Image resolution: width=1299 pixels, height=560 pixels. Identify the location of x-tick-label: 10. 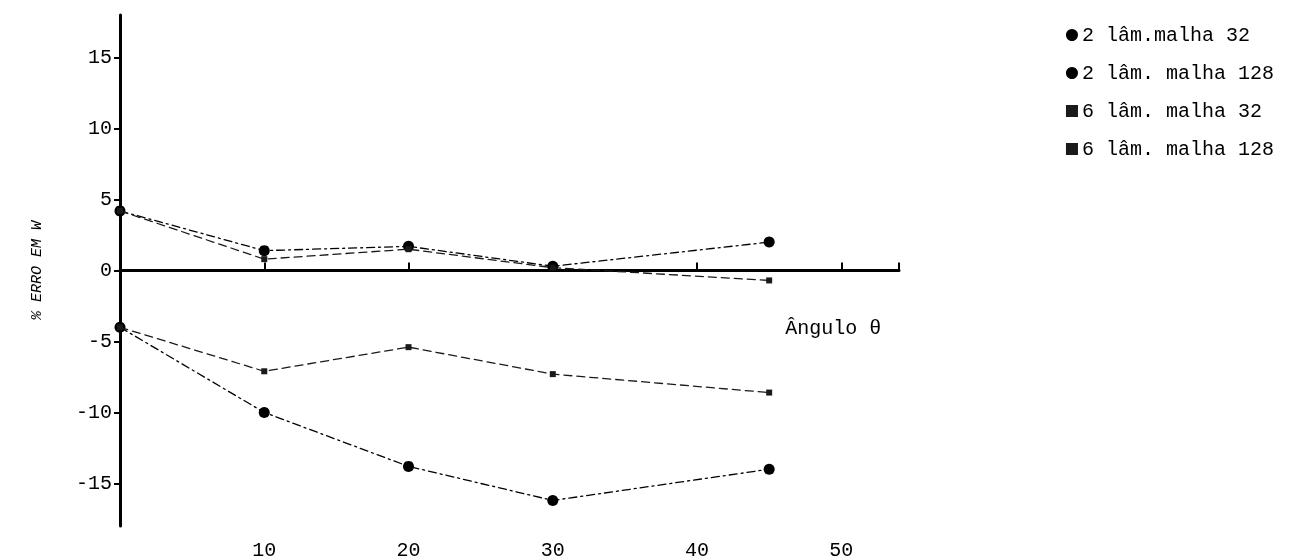
(264, 549).